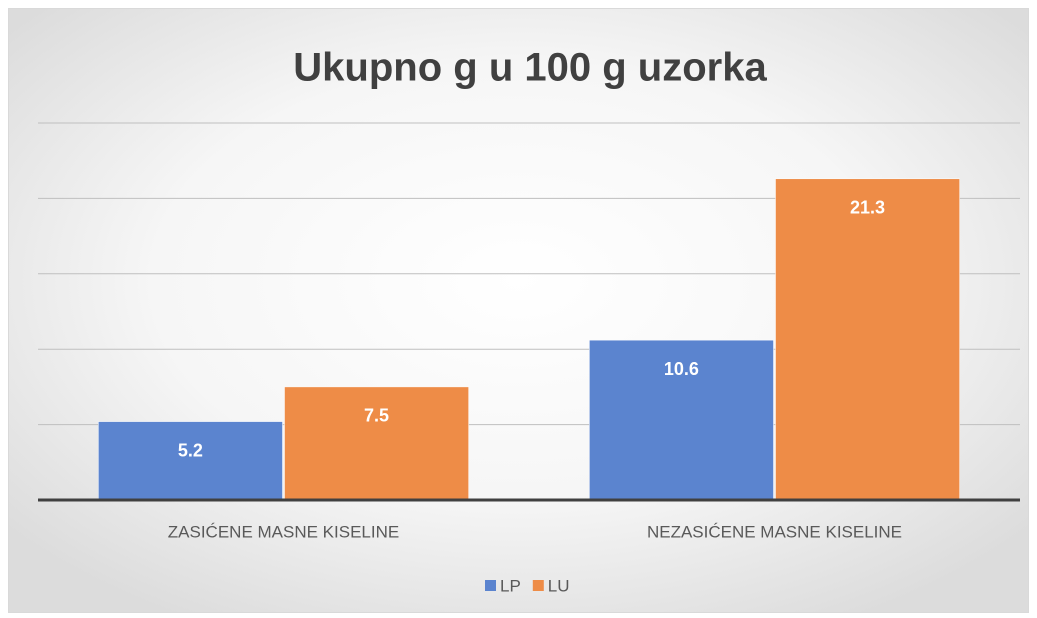 The height and width of the screenshot is (618, 1037). Describe the element at coordinates (510, 585) in the screenshot. I see `legend-label: LP` at that location.